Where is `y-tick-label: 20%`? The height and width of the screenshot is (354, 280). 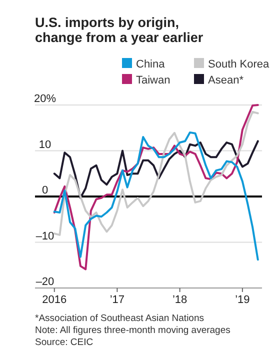 y-tick-label: 20% is located at coordinates (45, 99).